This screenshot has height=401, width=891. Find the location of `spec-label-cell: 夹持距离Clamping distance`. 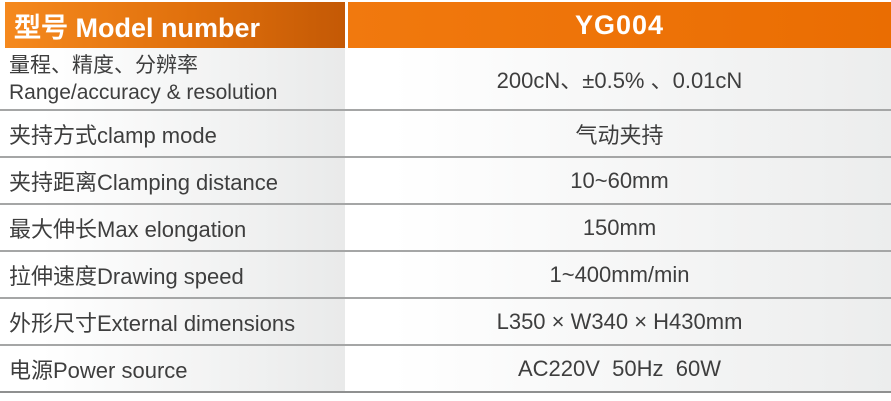

spec-label-cell: 夹持距离Clamping distance is located at coordinates (172, 180).